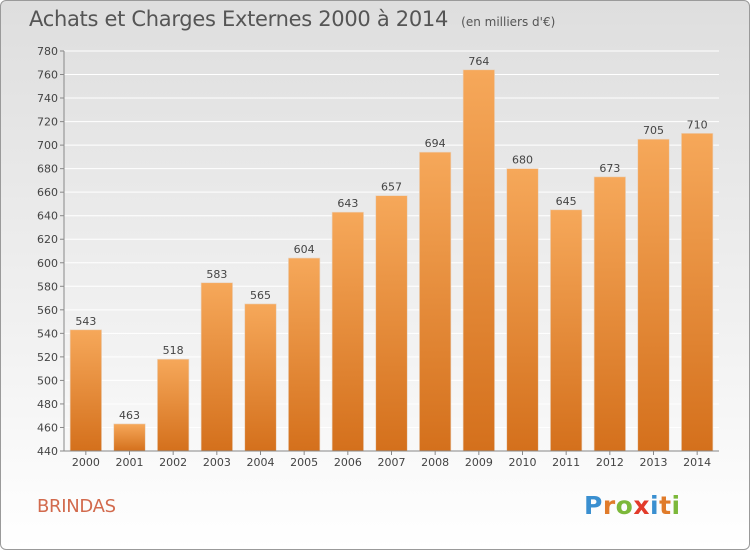  Describe the element at coordinates (348, 462) in the screenshot. I see `x-tick-label: 2006` at that location.